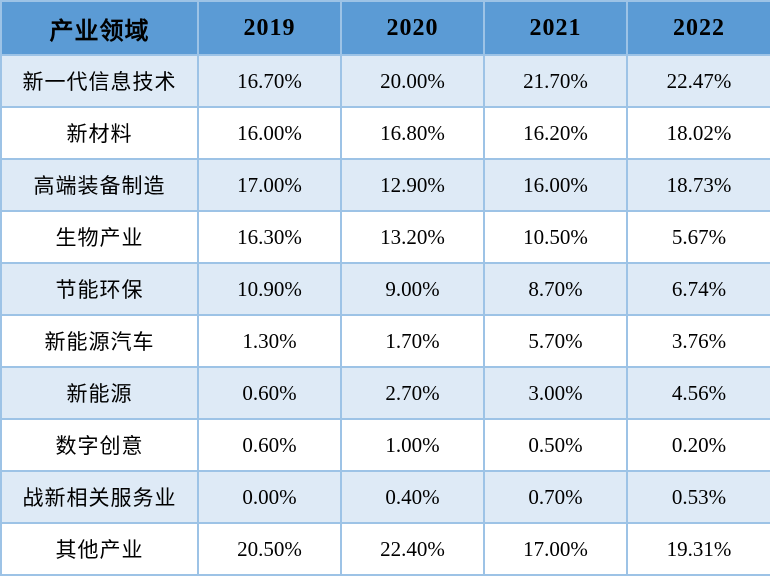  I want to click on row-label-cell: 高端装备制造, so click(99, 185).